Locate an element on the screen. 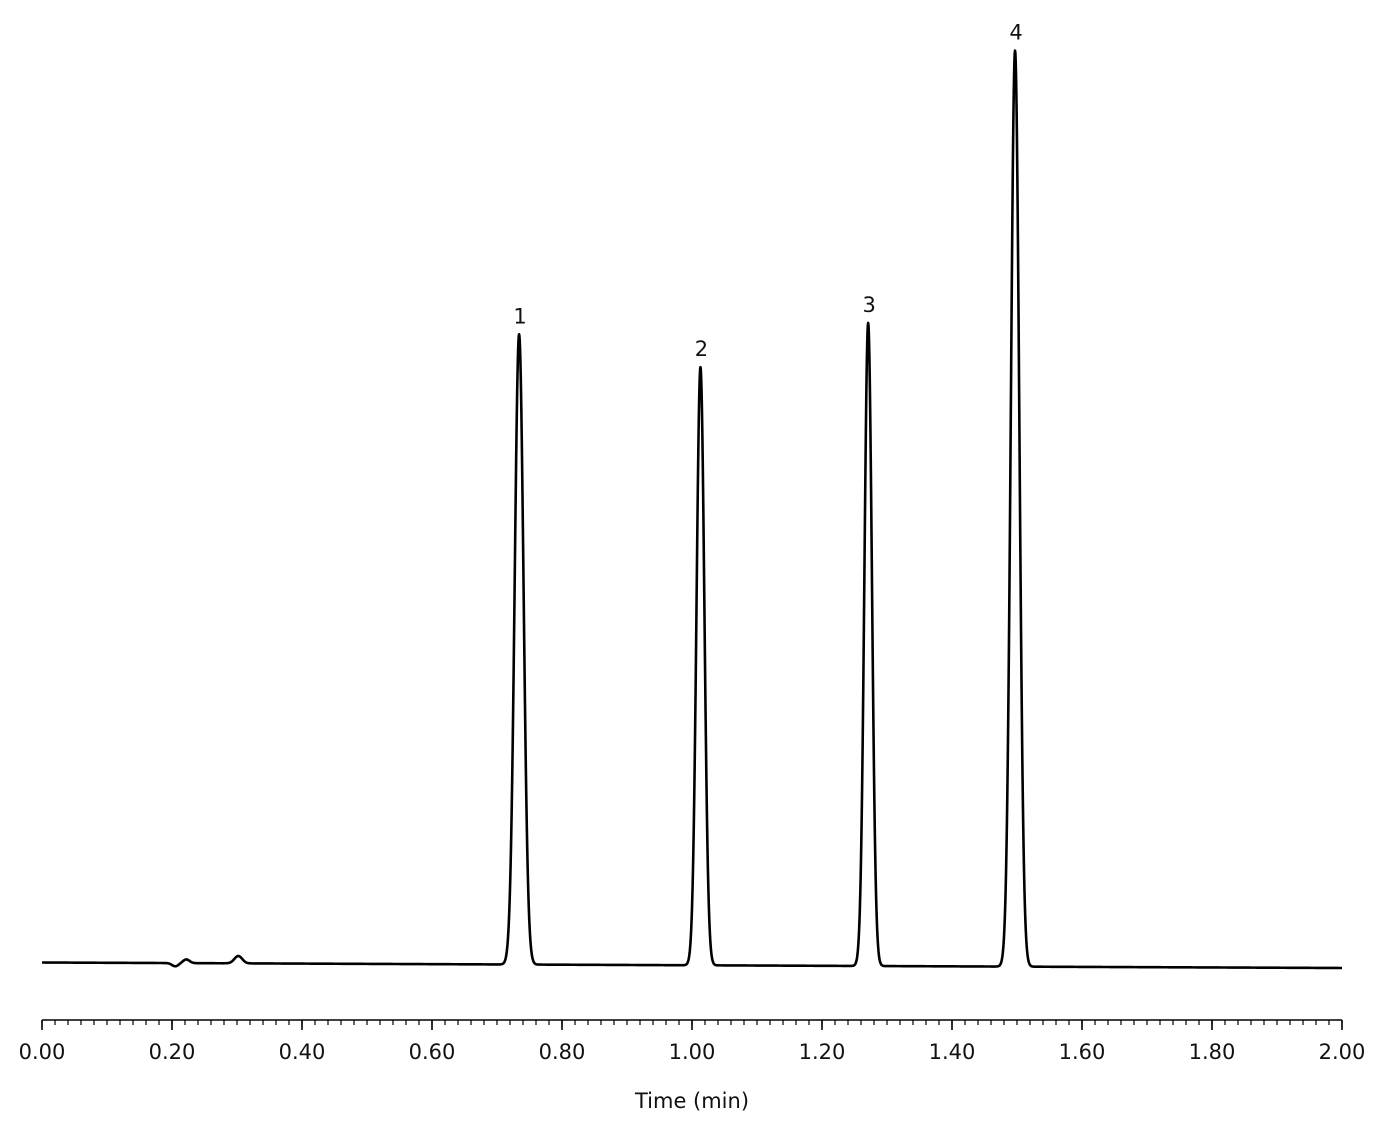 The width and height of the screenshot is (1384, 1125). peak-label-4: 4 is located at coordinates (1015, 33).